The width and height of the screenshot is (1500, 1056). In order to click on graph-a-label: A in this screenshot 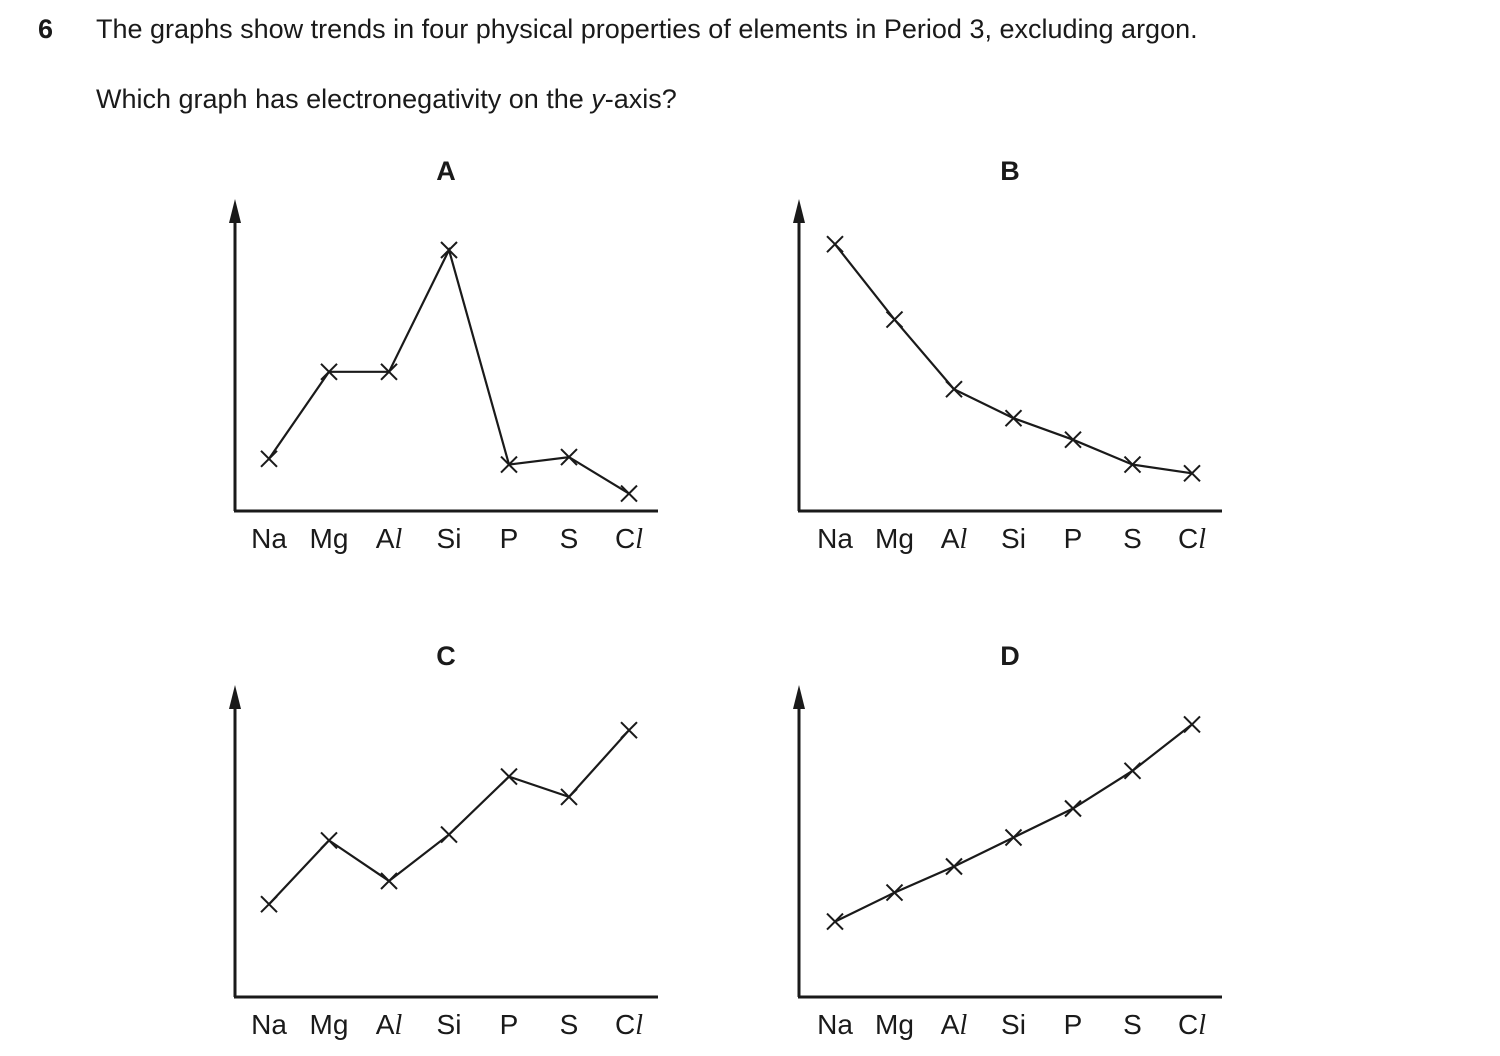, I will do `click(446, 171)`.